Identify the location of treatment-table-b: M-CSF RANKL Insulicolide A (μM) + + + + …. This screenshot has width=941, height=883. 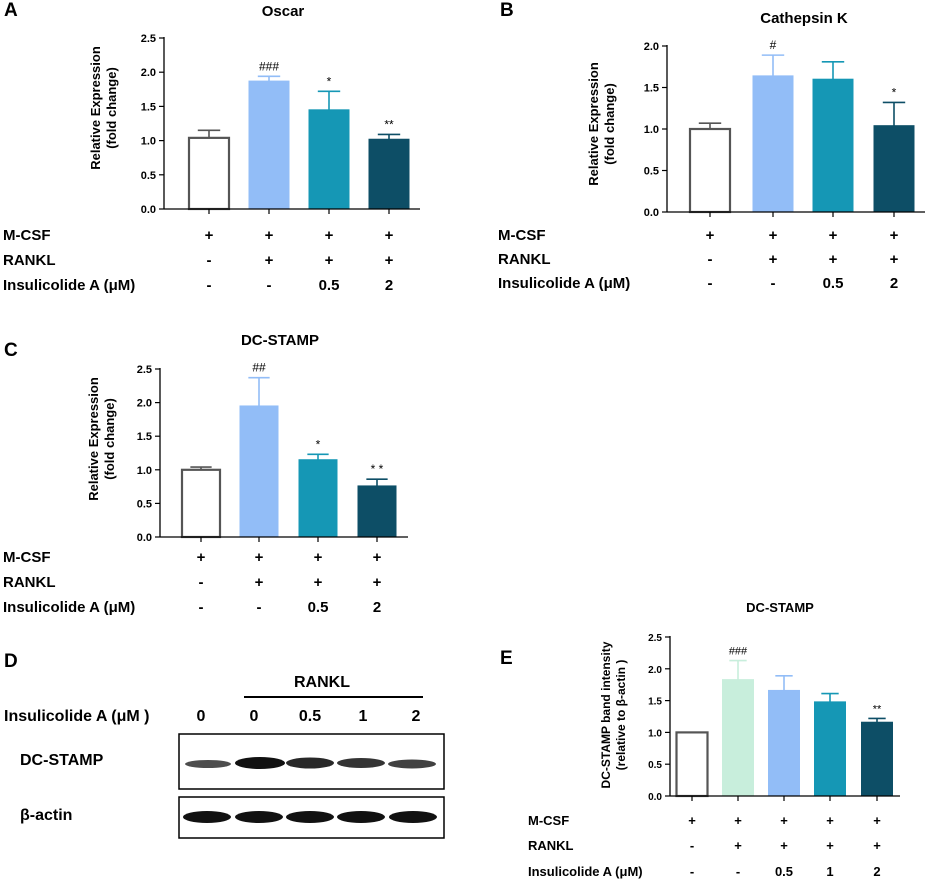
(698, 259).